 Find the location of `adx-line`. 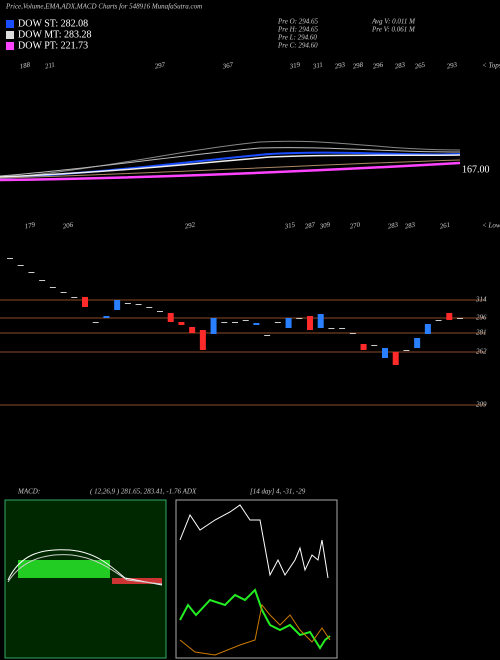

adx-line is located at coordinates (254, 541).